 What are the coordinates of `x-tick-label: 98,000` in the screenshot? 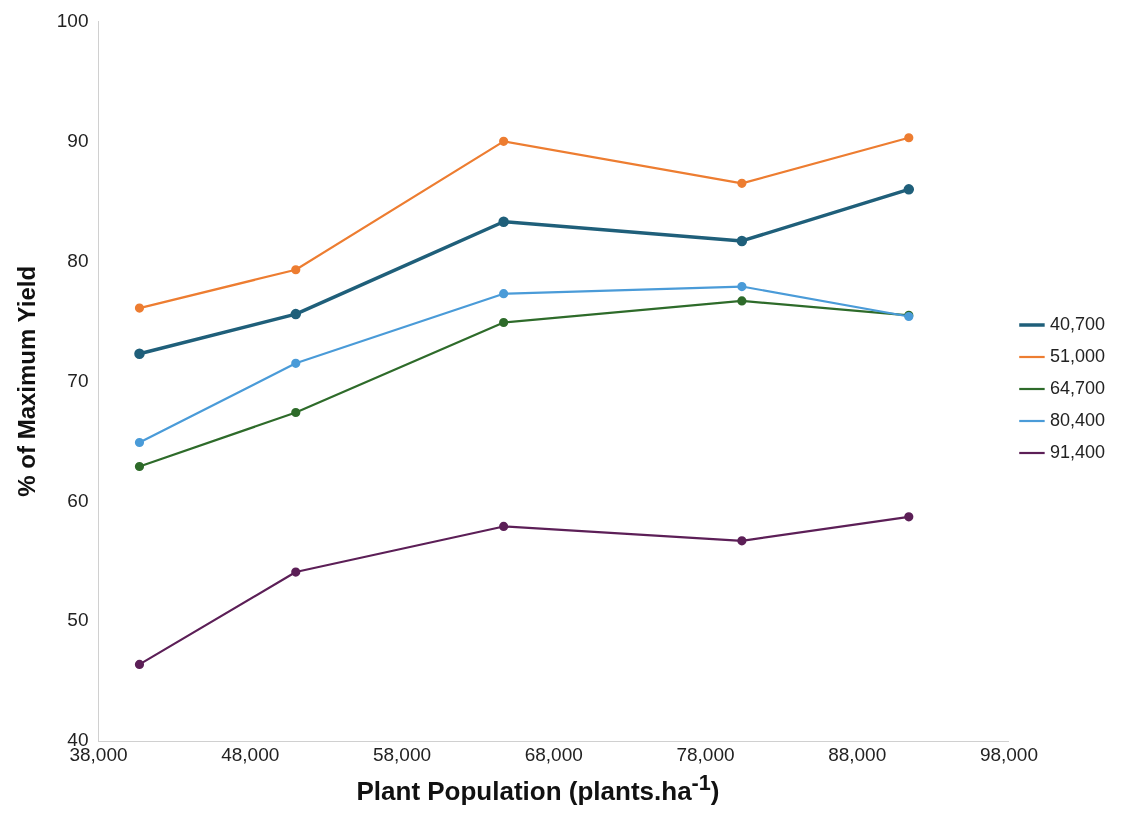 It's located at (1009, 754).